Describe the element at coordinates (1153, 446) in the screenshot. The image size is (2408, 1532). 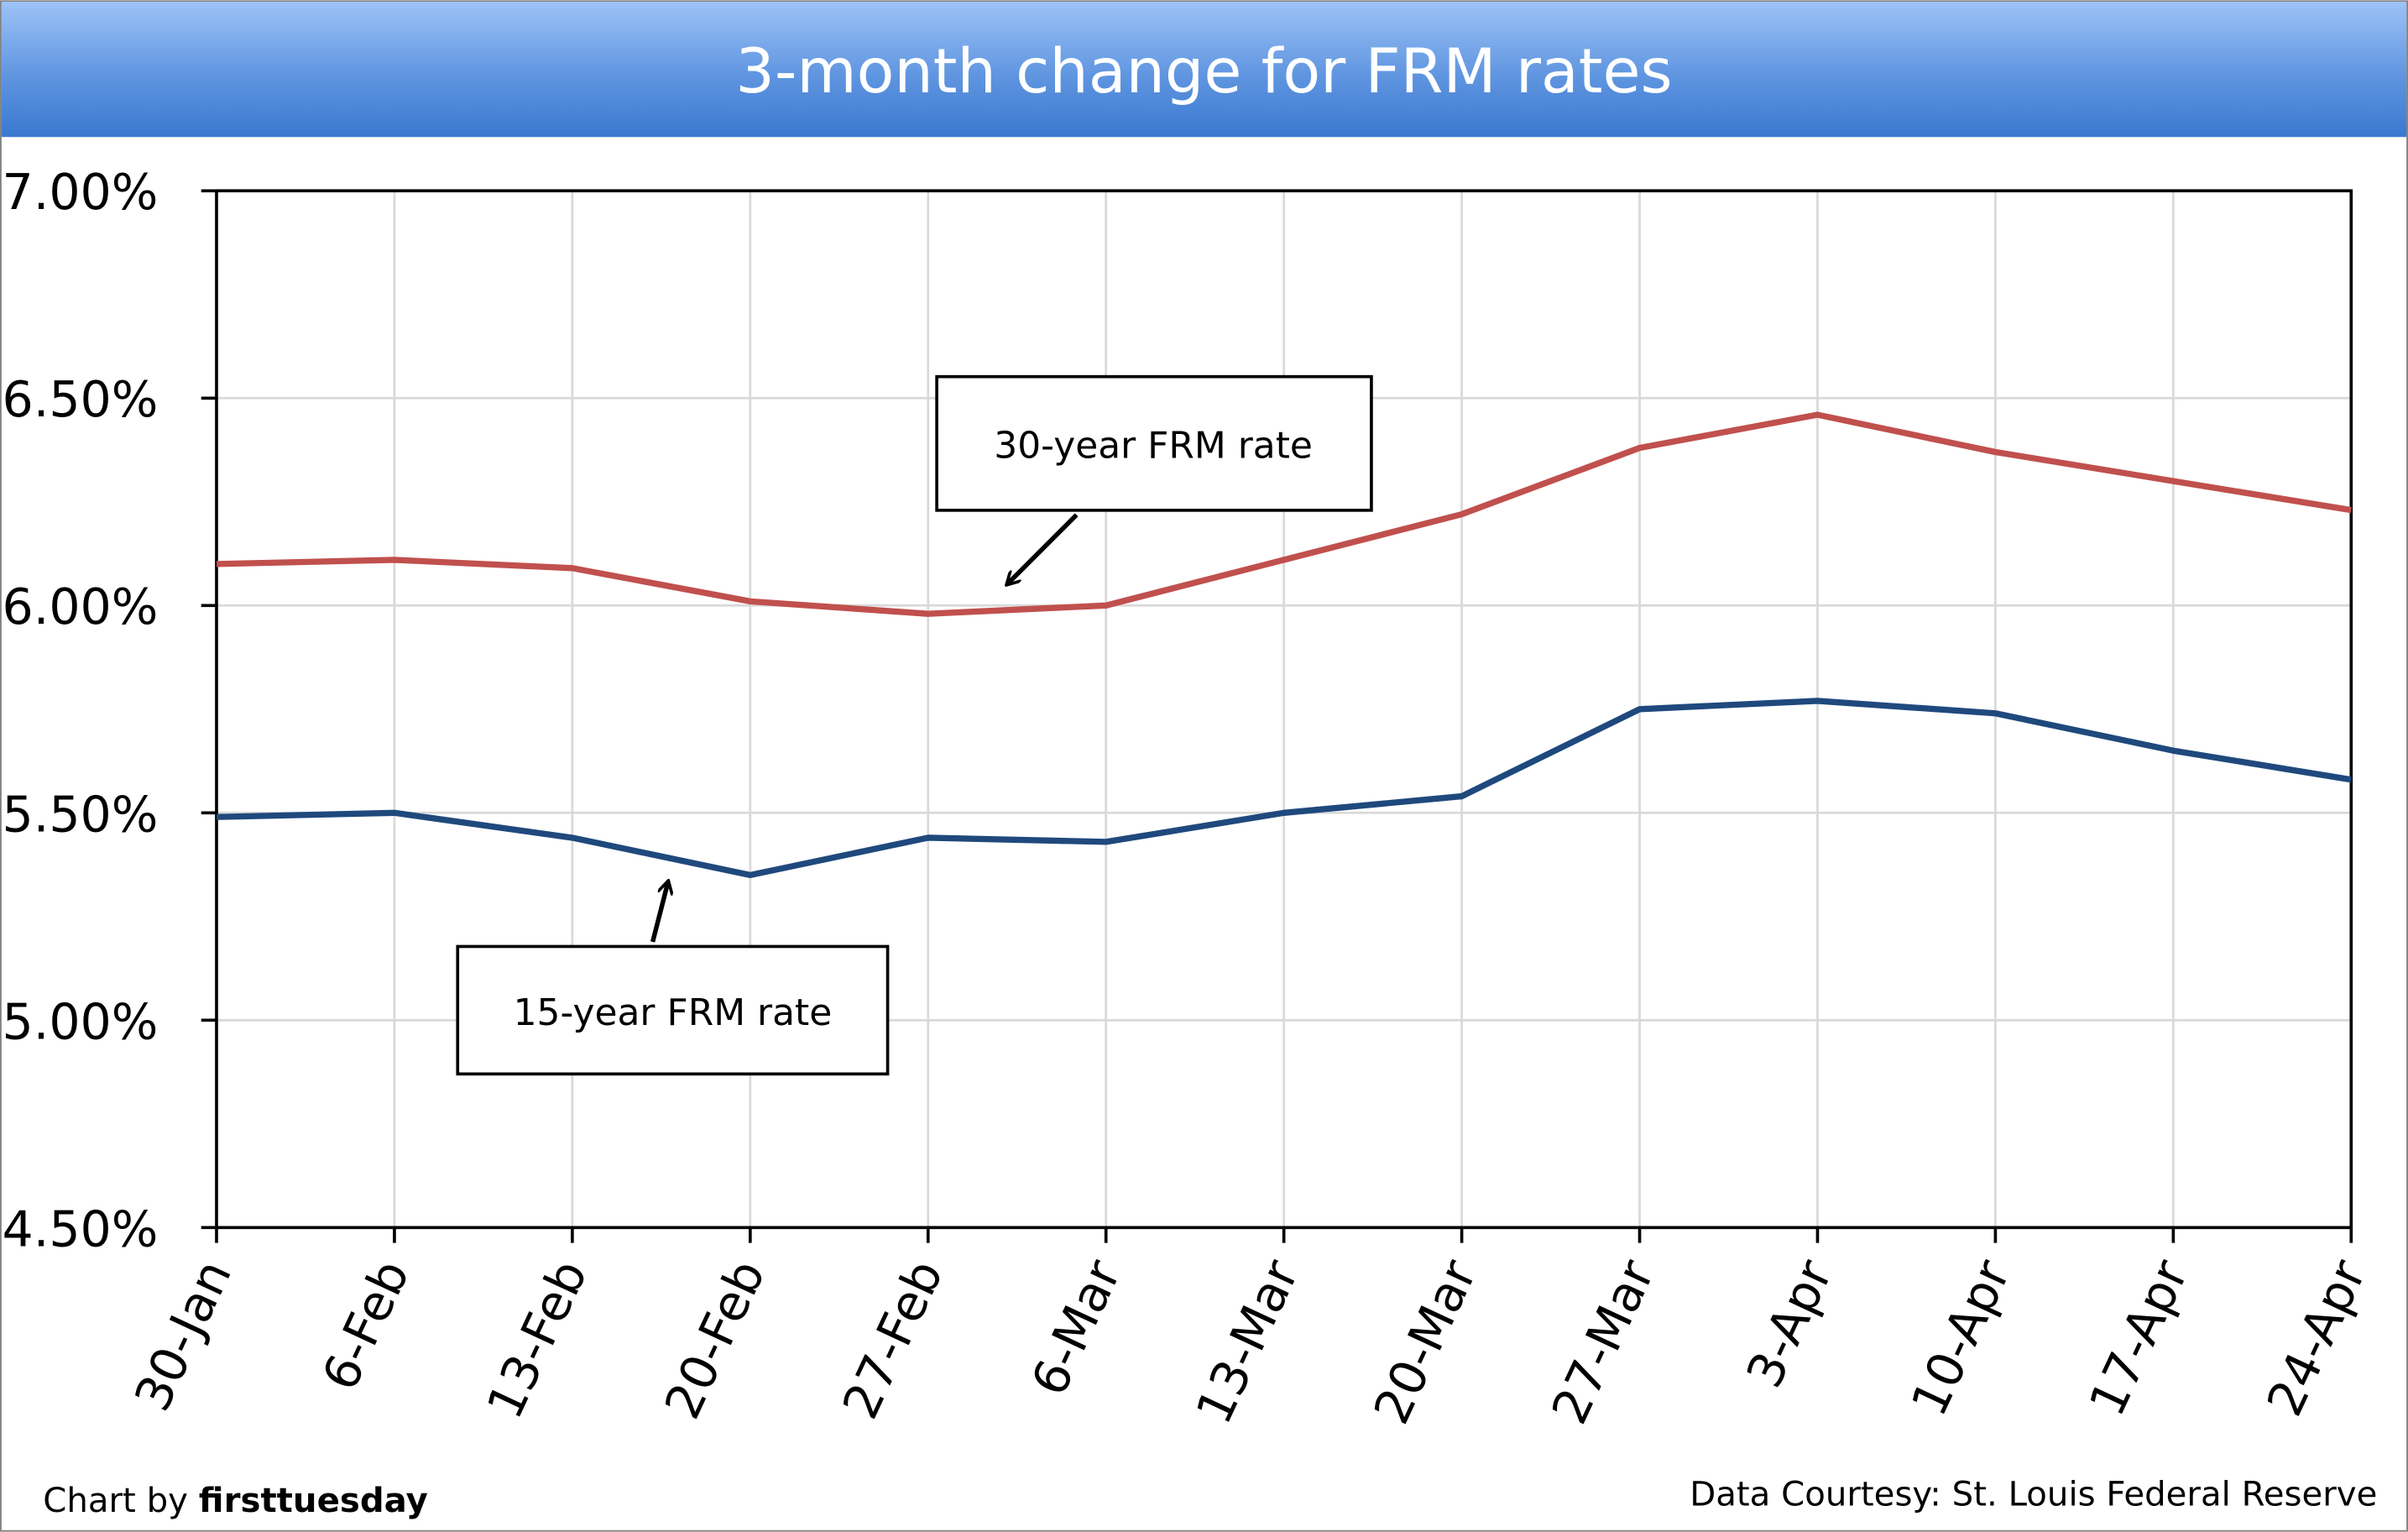
I see `annotation-30-year-label: 30-year FRM rate` at that location.